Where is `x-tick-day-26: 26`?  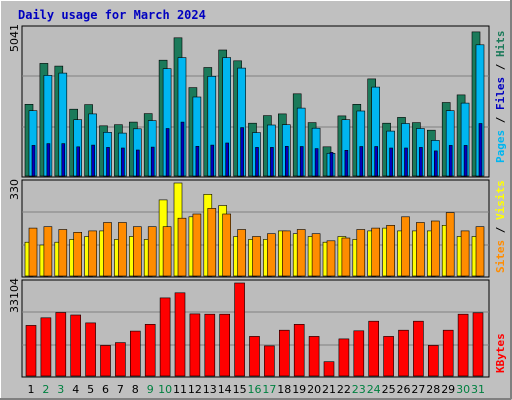 x-tick-day-26: 26 is located at coordinates (404, 389).